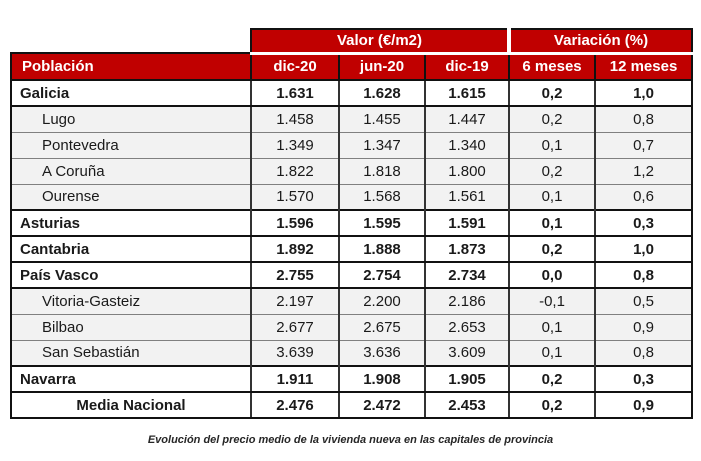 This screenshot has height=461, width=701. Describe the element at coordinates (295, 405) in the screenshot. I see `value-cell-dic-20: 2.476` at that location.